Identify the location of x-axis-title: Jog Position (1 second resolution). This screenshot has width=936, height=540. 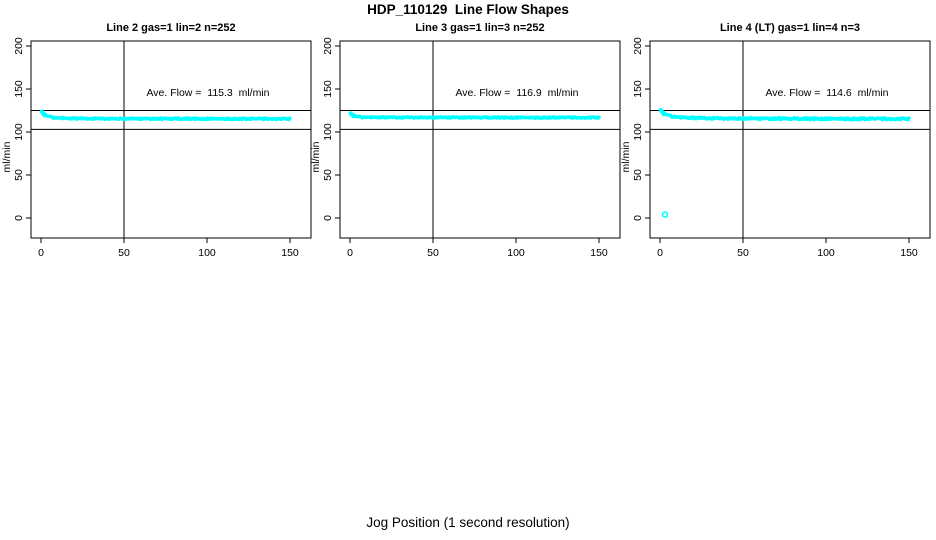
(468, 522).